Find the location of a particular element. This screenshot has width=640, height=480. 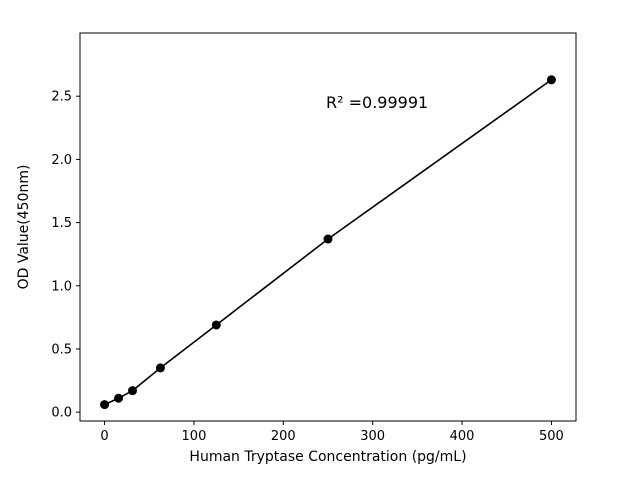

x-tick-label: 500 is located at coordinates (551, 436).